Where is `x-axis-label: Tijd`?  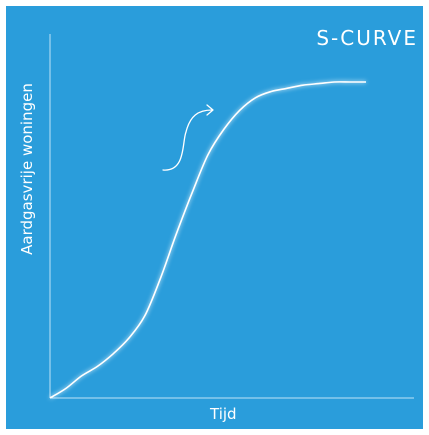
x-axis-label: Tijd is located at coordinates (223, 414).